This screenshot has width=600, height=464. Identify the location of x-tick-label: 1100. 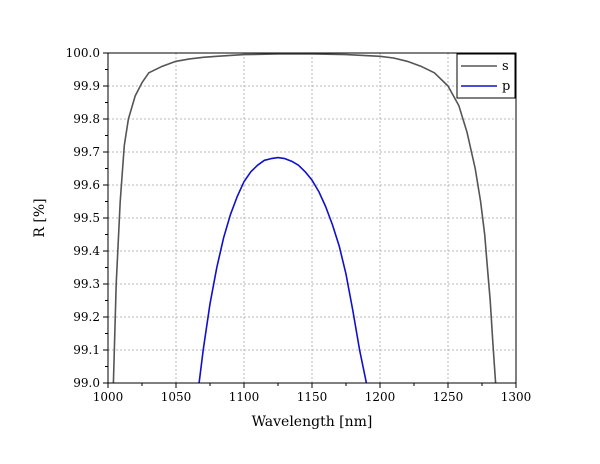
(244, 397).